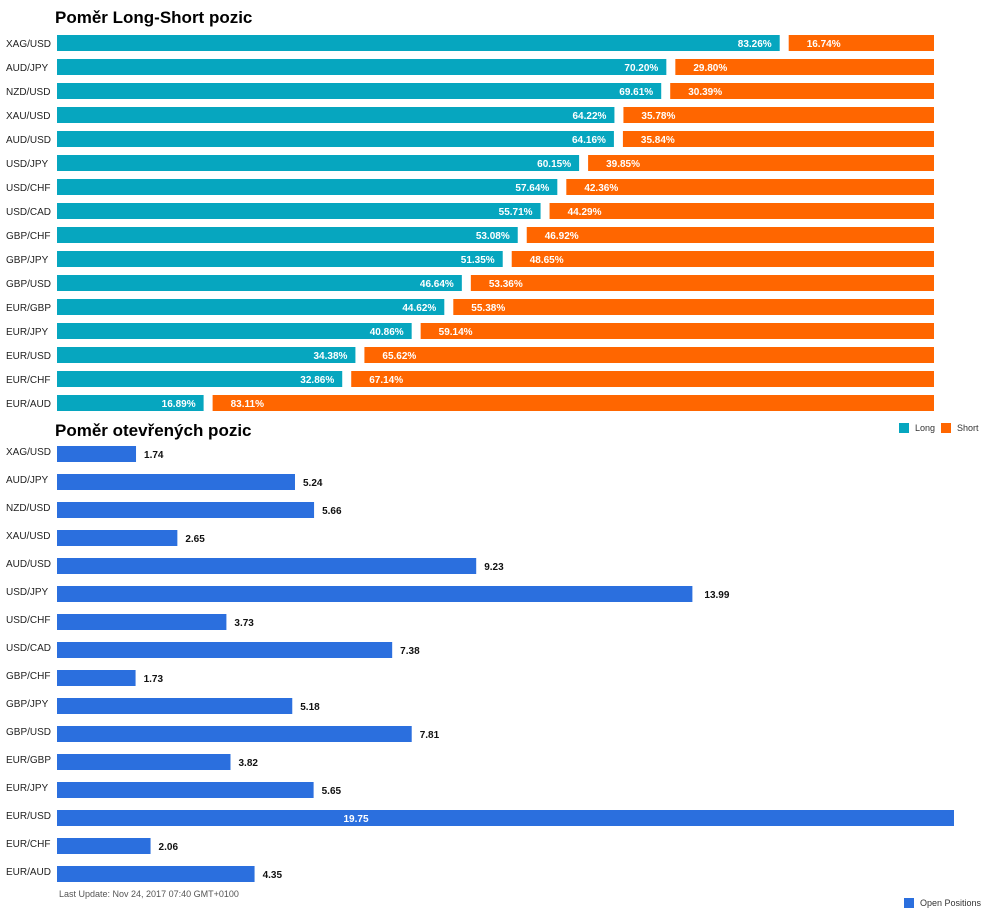 The image size is (983, 913). I want to click on category-label-usd-chf: USD/CHF, so click(28, 188).